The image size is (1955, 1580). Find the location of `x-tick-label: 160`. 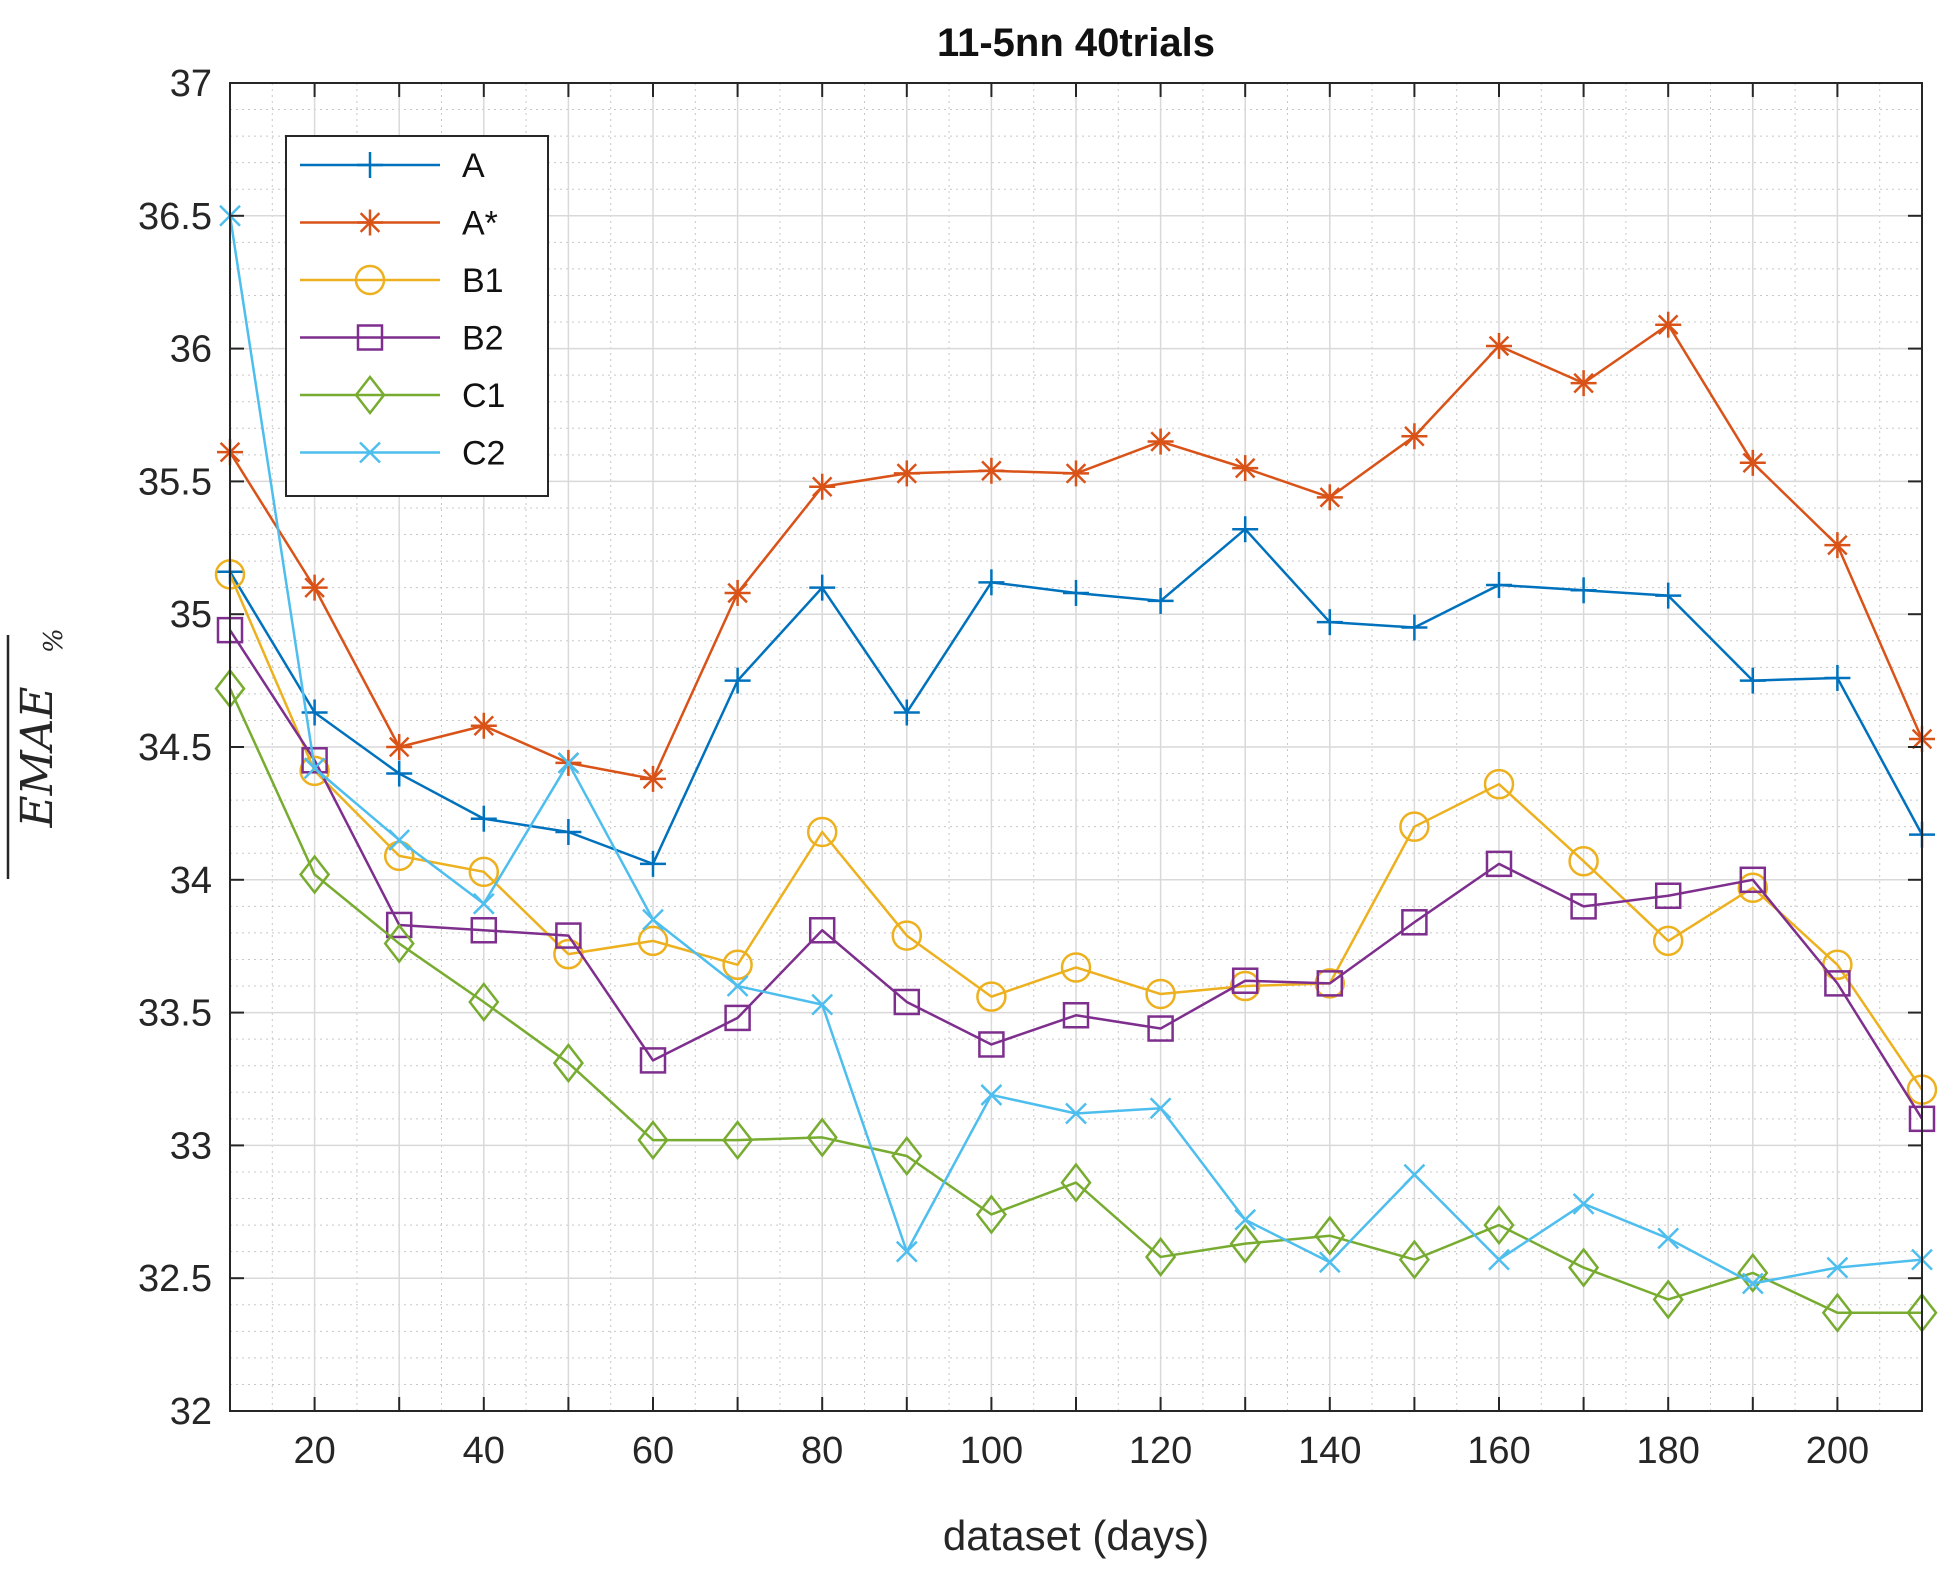

x-tick-label: 160 is located at coordinates (1498, 1451).